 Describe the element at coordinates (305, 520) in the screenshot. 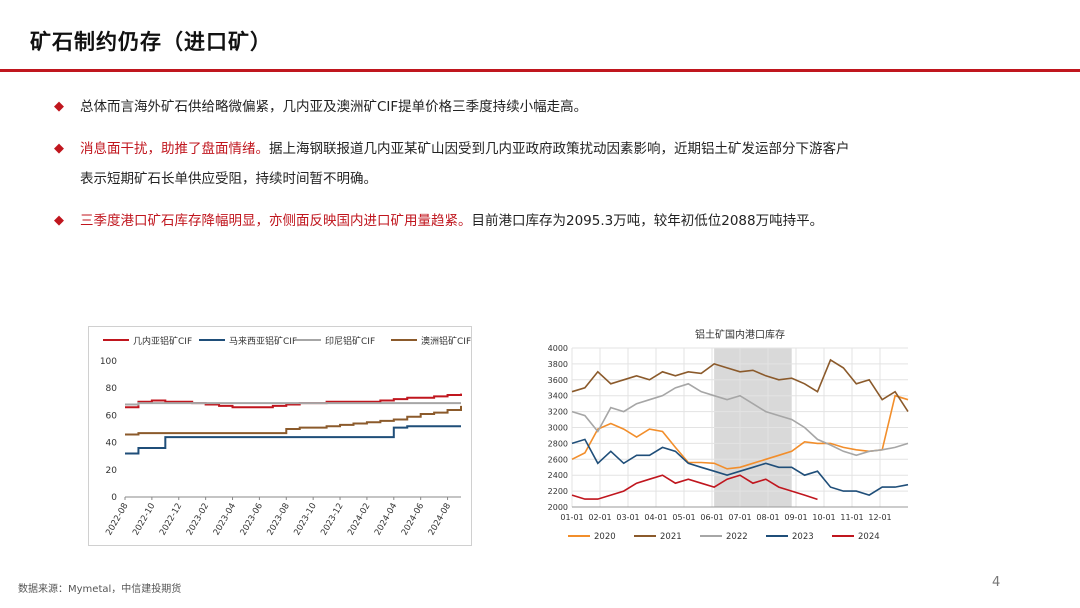

I see `x-tick-label: 2023-10` at that location.